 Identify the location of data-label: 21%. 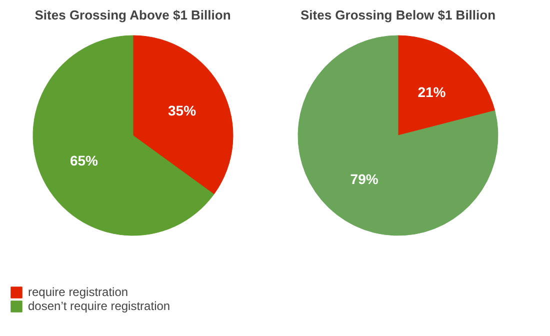
(432, 92).